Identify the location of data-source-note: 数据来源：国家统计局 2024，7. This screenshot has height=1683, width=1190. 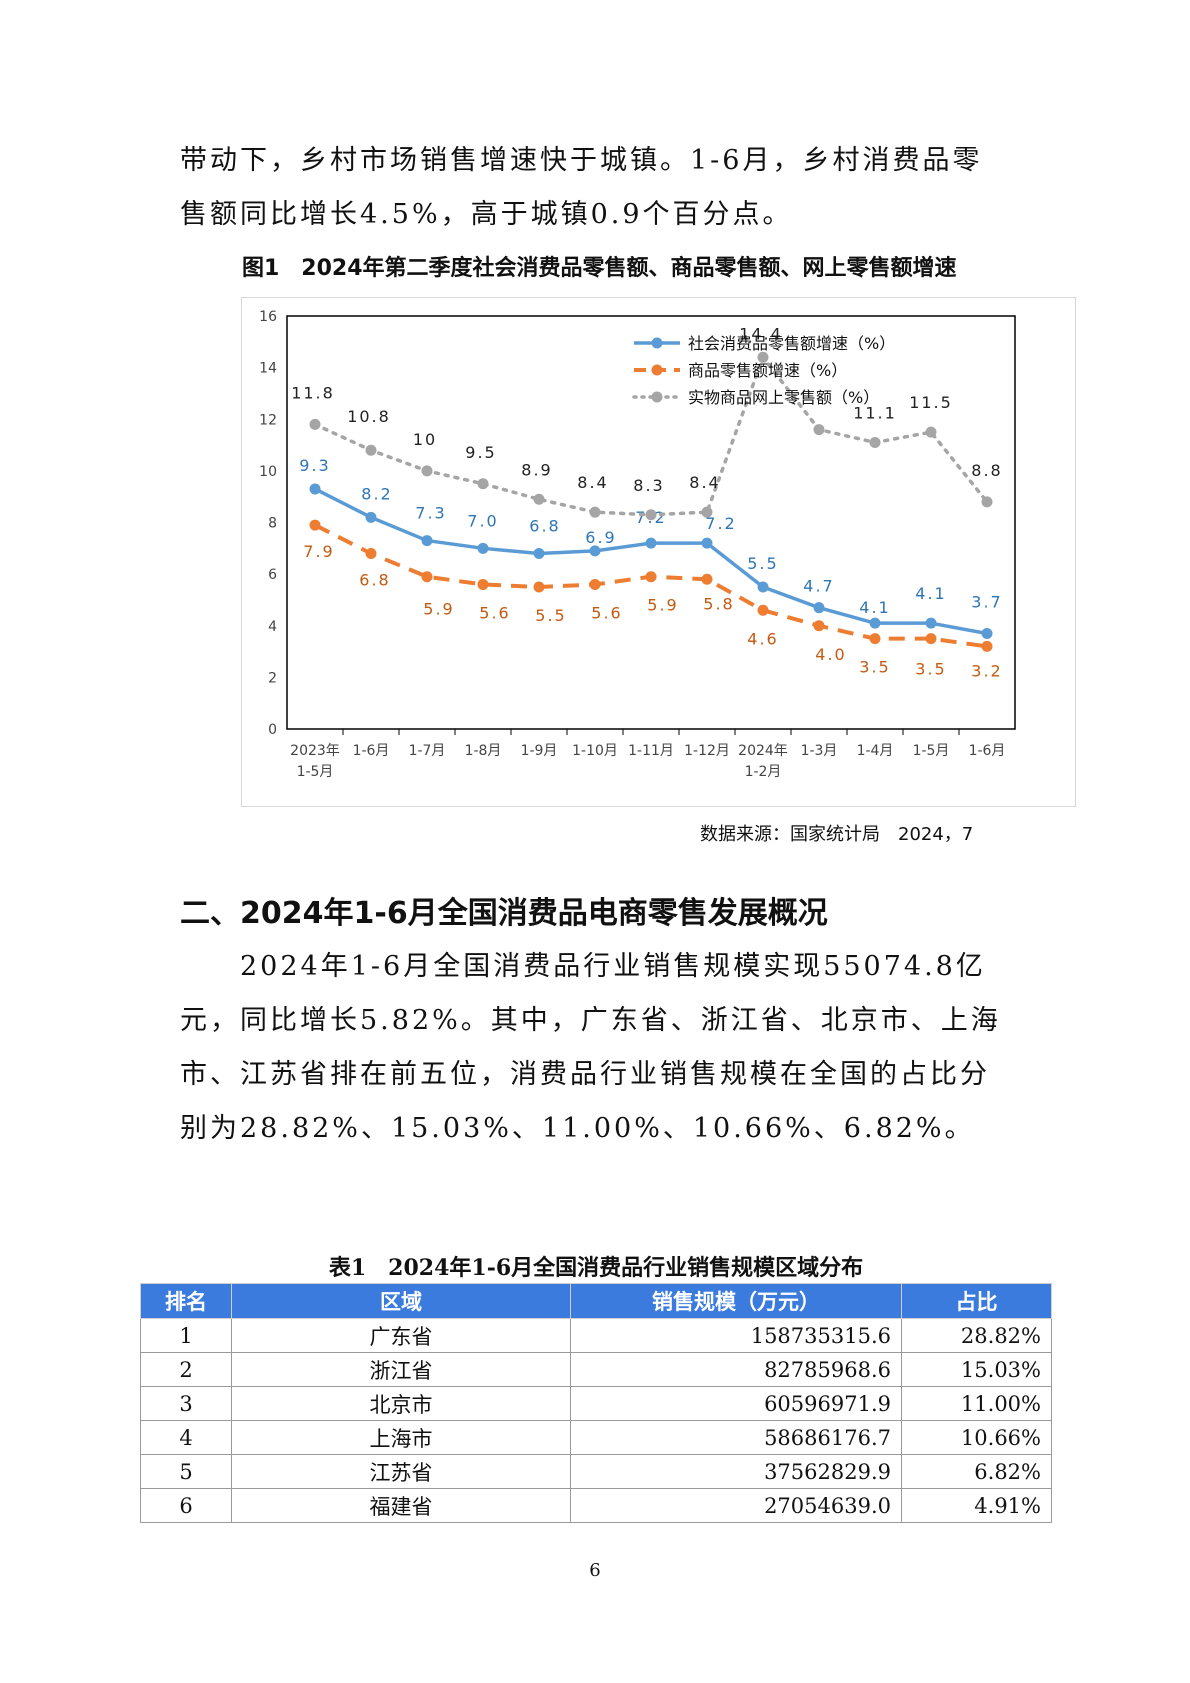
(837, 834).